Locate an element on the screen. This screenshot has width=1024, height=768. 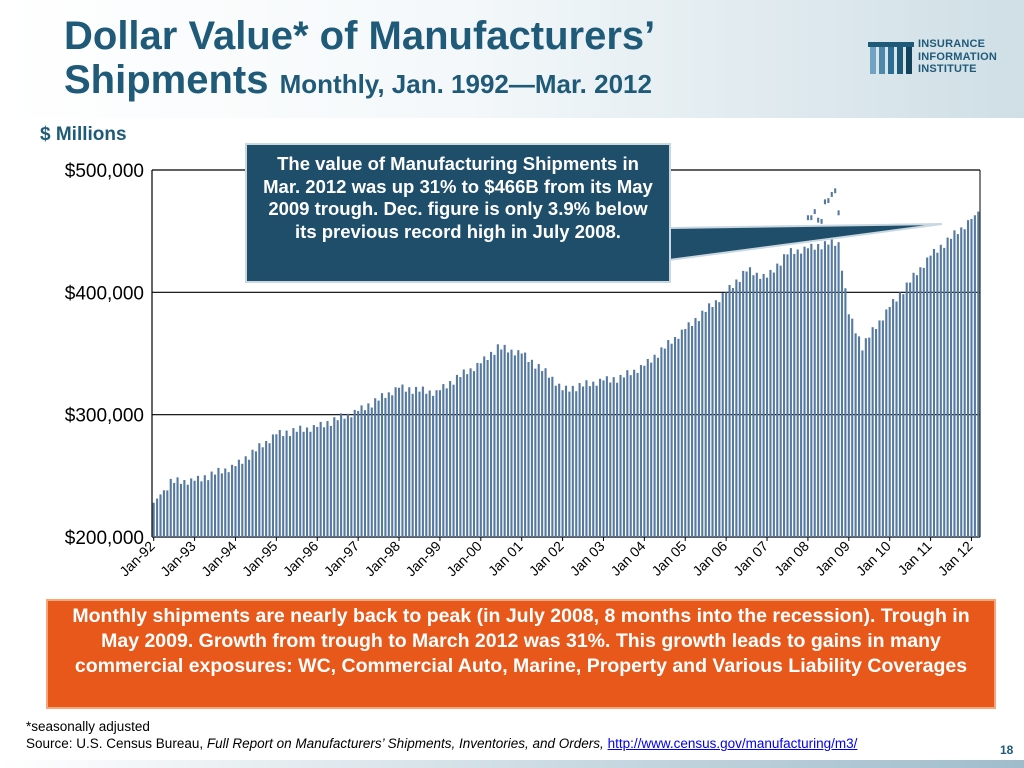
x-tick-label: Jan 08 is located at coordinates (791, 558).